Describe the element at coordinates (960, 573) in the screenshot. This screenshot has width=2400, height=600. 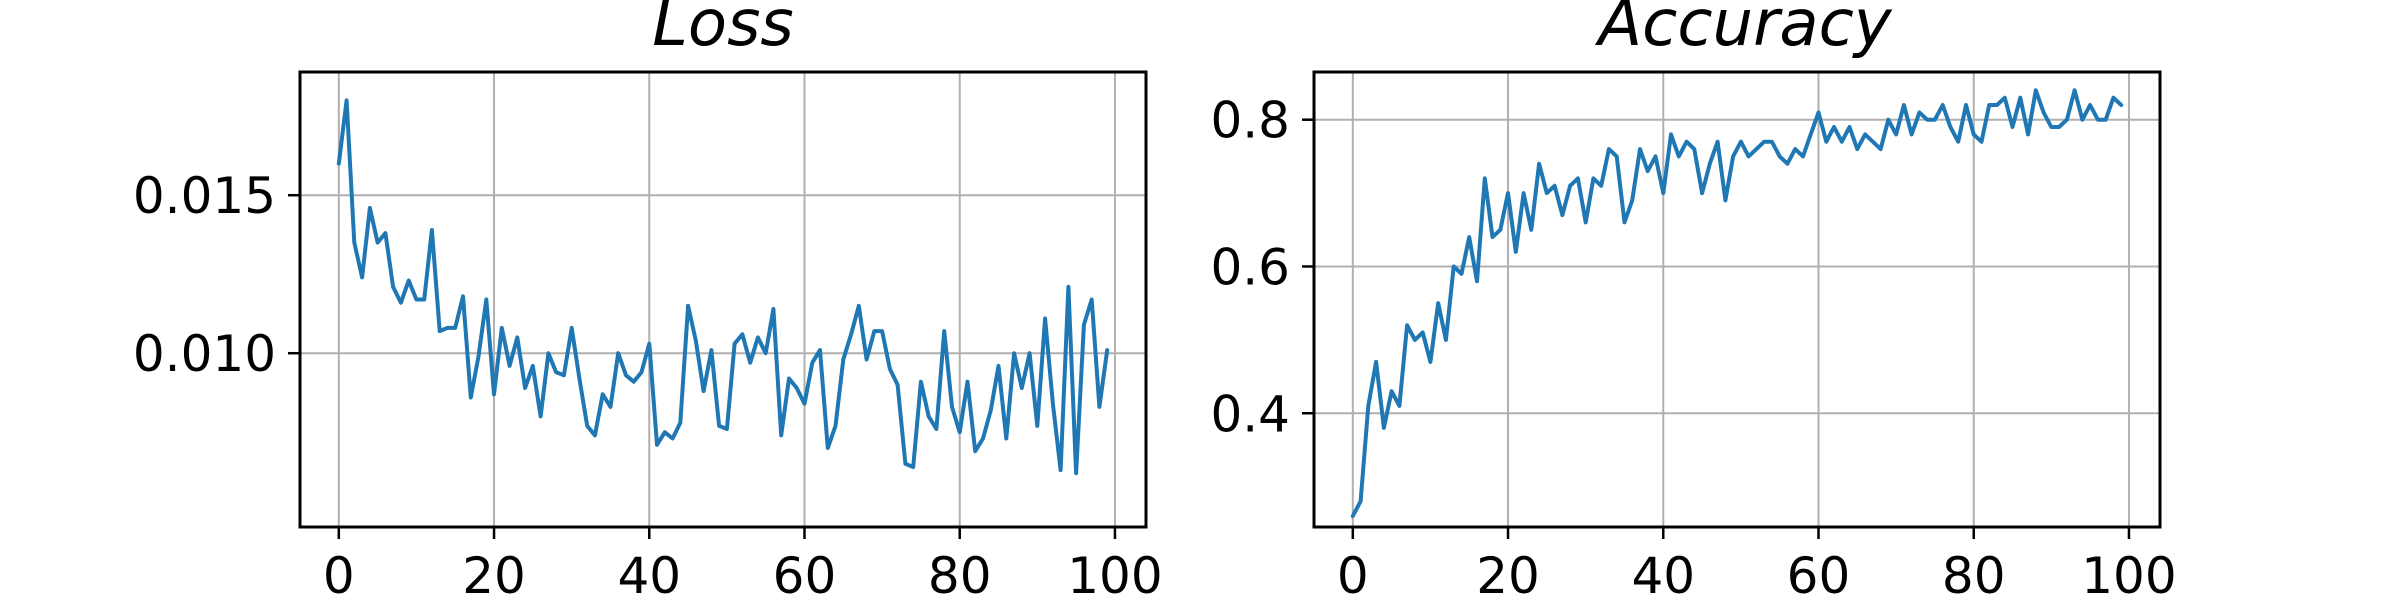
I see `loss-x-tick-label: 80` at that location.